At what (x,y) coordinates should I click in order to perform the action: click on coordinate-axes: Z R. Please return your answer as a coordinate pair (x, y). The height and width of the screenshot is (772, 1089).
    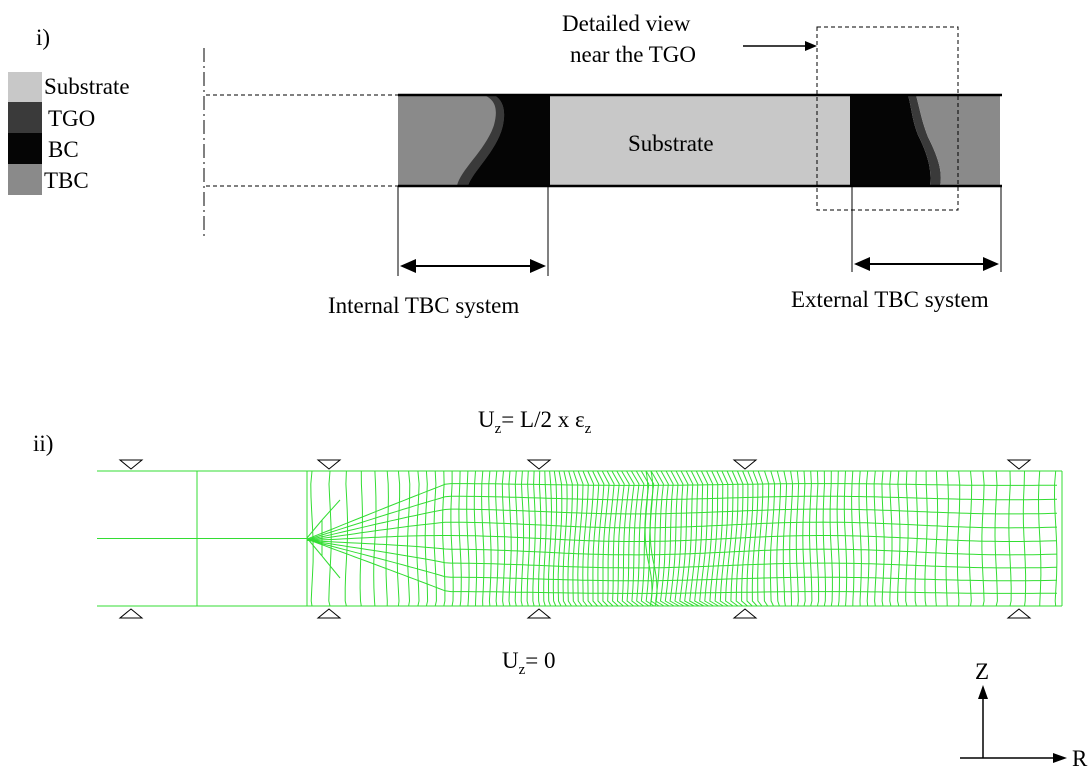
    Looking at the image, I should click on (1024, 715).